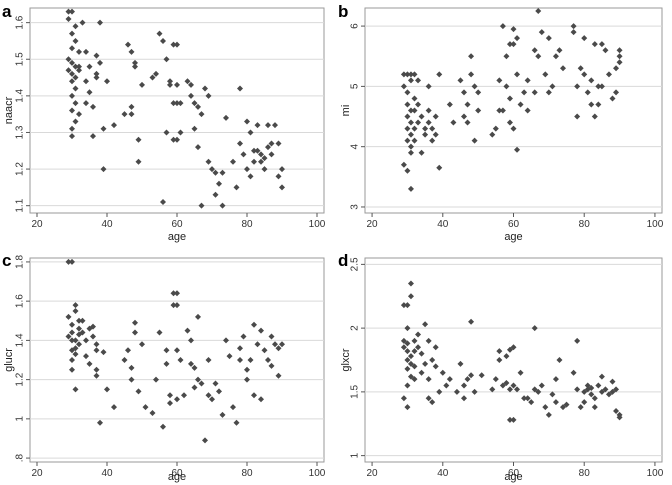  What do you see at coordinates (7, 11) in the screenshot?
I see `panel-letter-a: a` at bounding box center [7, 11].